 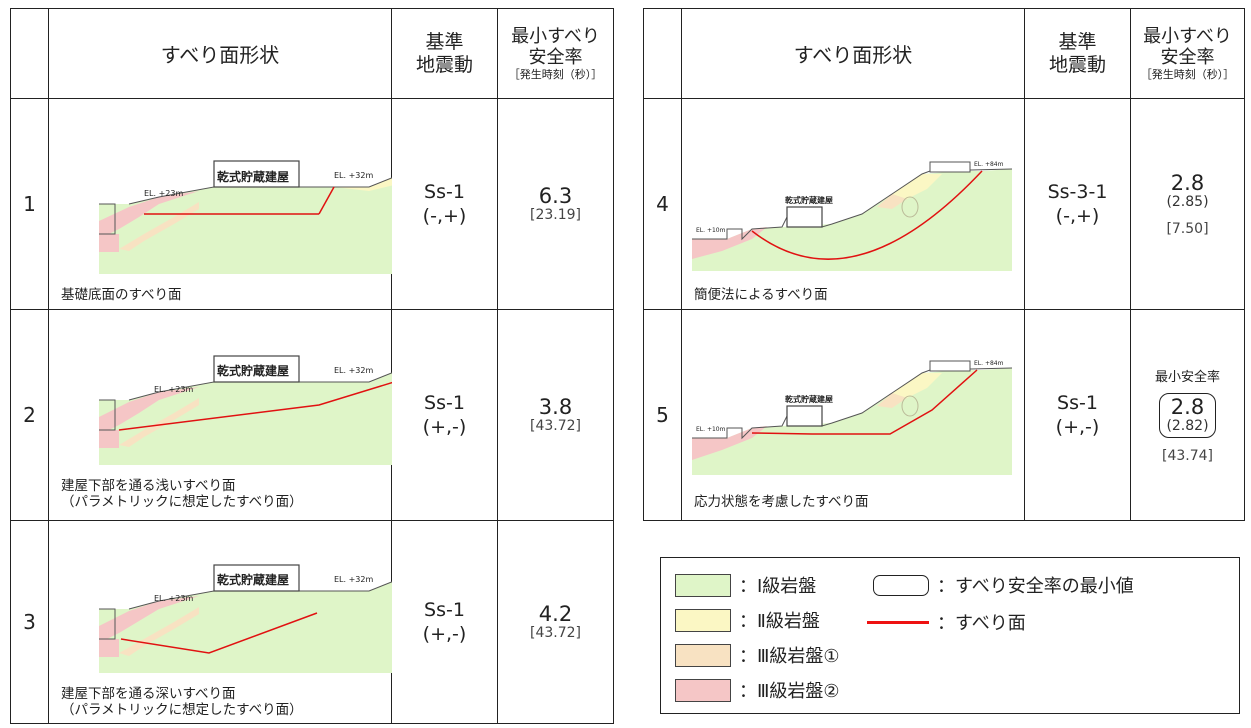 I want to click on row-number: 1, so click(x=29, y=204).